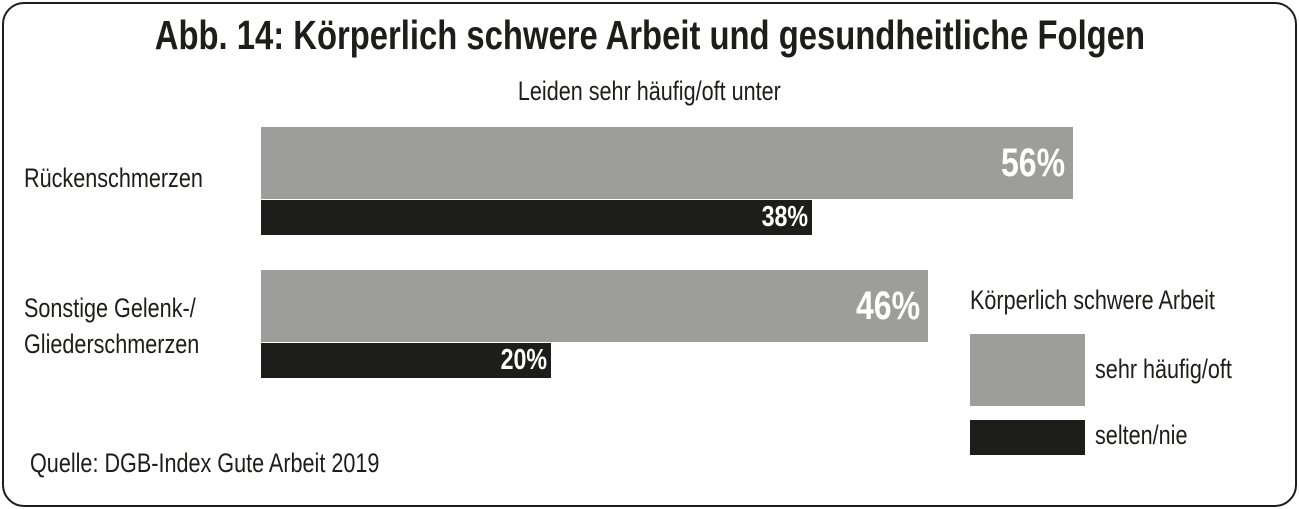  What do you see at coordinates (1141, 435) in the screenshot?
I see `legend-label-1-text: selten/nie` at bounding box center [1141, 435].